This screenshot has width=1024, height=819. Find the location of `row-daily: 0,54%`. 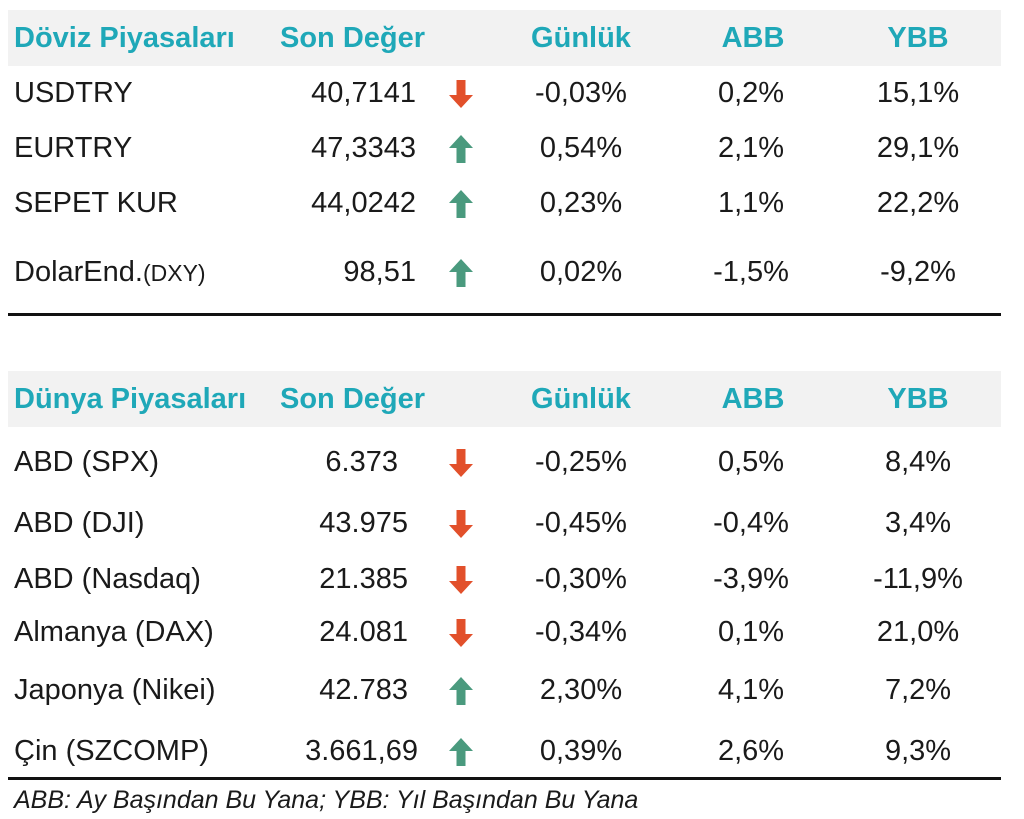

row-daily: 0,54% is located at coordinates (581, 148).